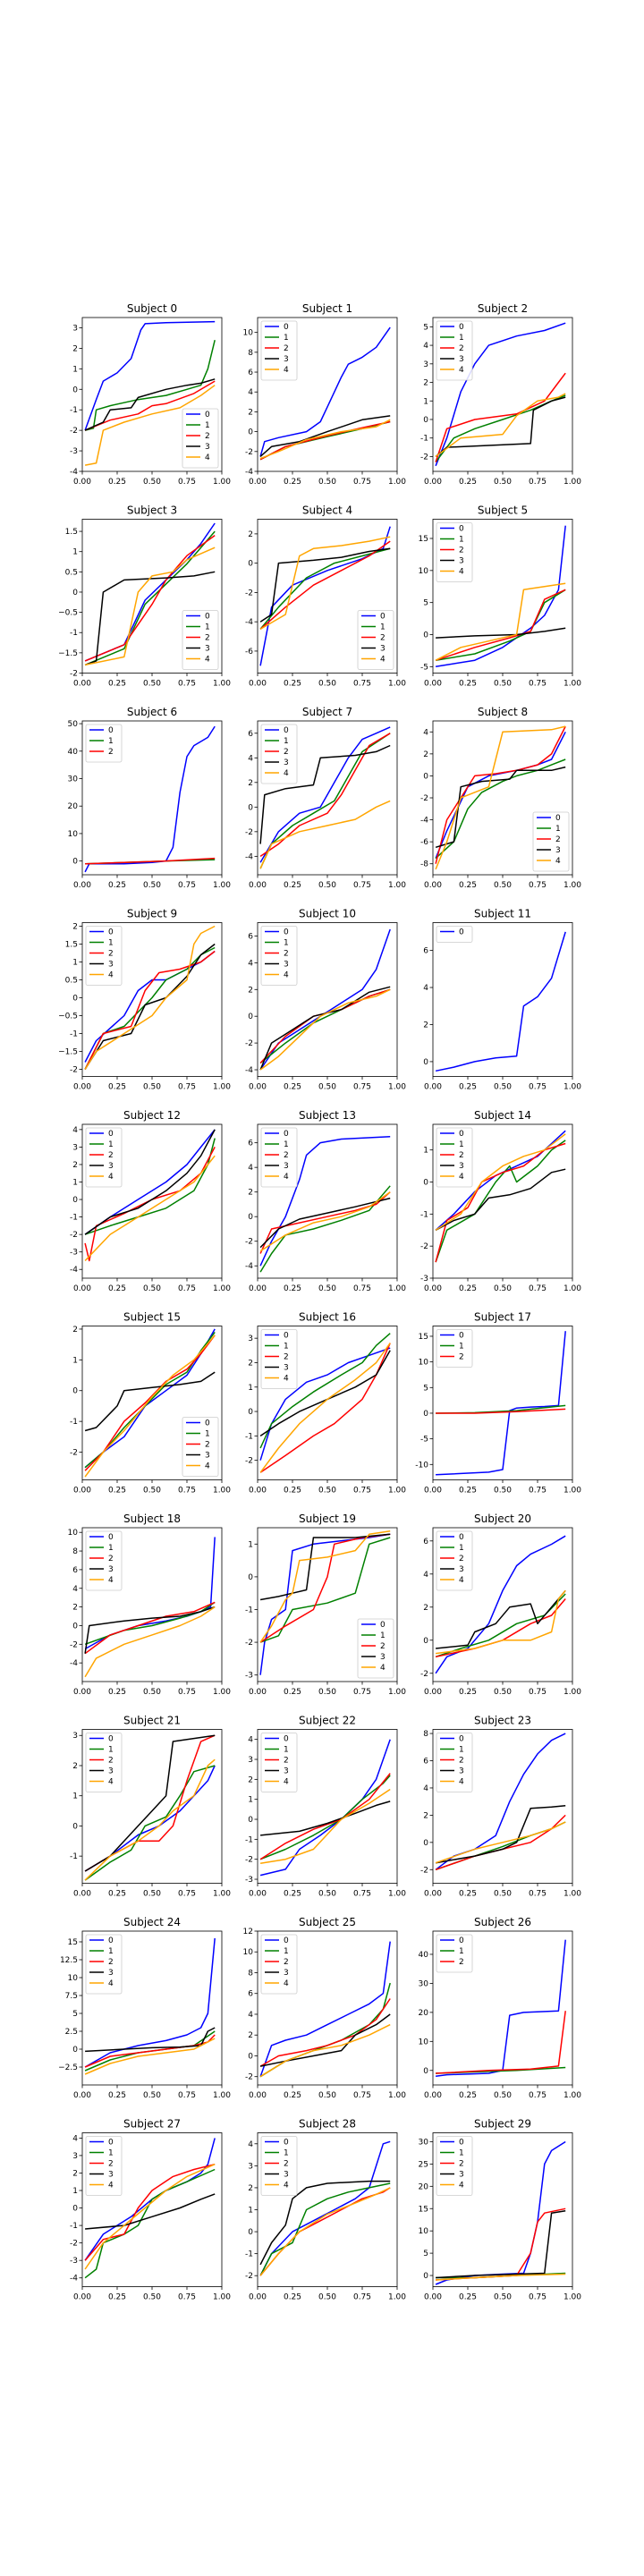 This screenshot has width=644, height=2576. What do you see at coordinates (73, 779) in the screenshot?
I see `y-tick-label: 30` at bounding box center [73, 779].